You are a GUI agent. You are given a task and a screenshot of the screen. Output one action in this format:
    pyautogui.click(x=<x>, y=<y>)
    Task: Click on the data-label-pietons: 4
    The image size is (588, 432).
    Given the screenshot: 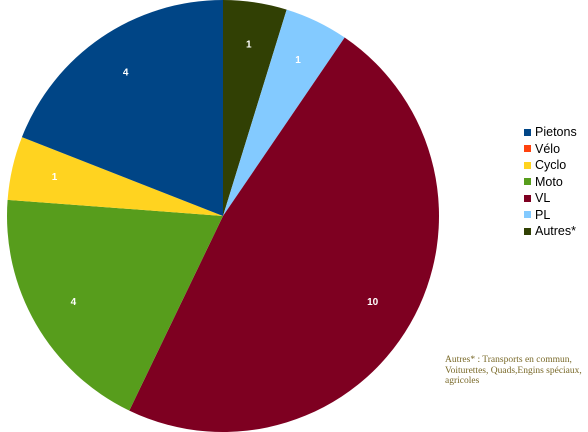 What is the action you would take?
    pyautogui.click(x=126, y=73)
    